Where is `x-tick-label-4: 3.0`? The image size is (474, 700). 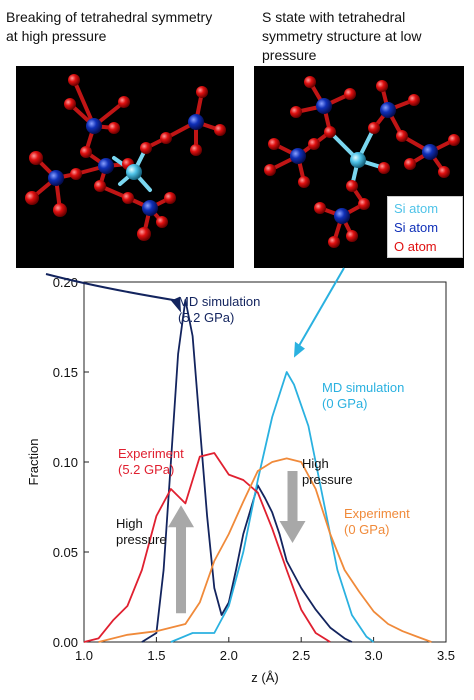 x-tick-label-4: 3.0 is located at coordinates (374, 655).